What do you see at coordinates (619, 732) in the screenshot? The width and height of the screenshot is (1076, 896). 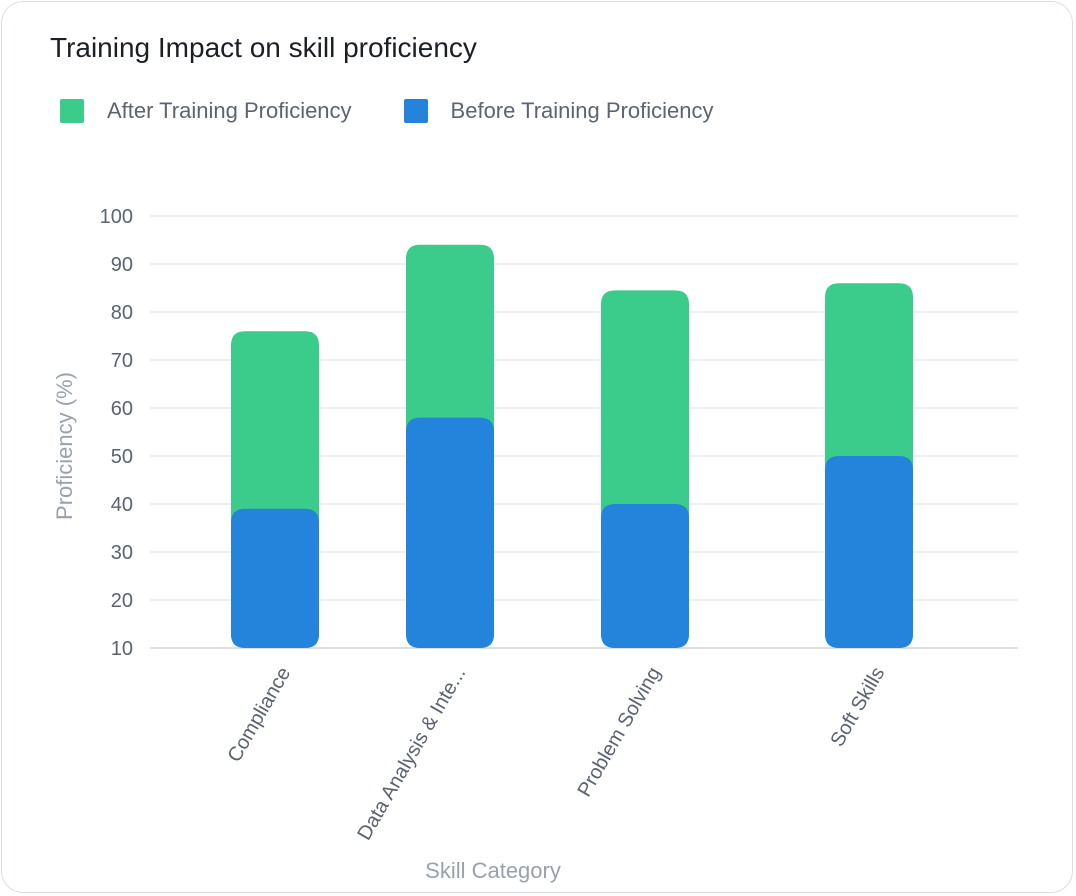 I see `x-tick-label: Problem Solving` at bounding box center [619, 732].